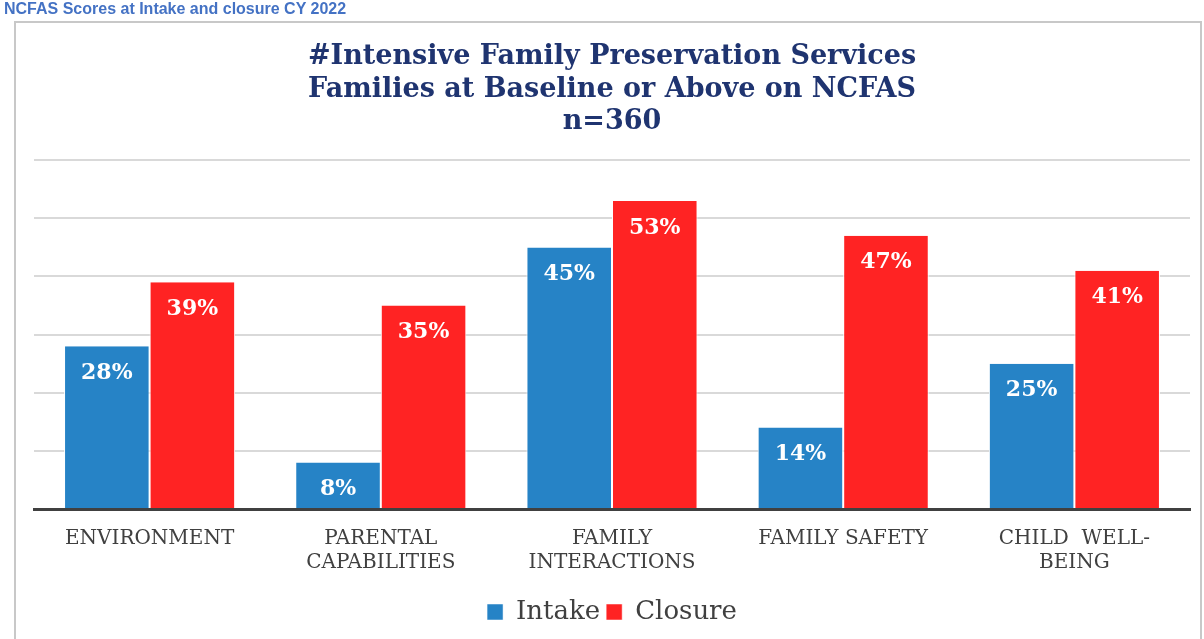 The height and width of the screenshot is (639, 1204). I want to click on data-label: 53%, so click(655, 225).